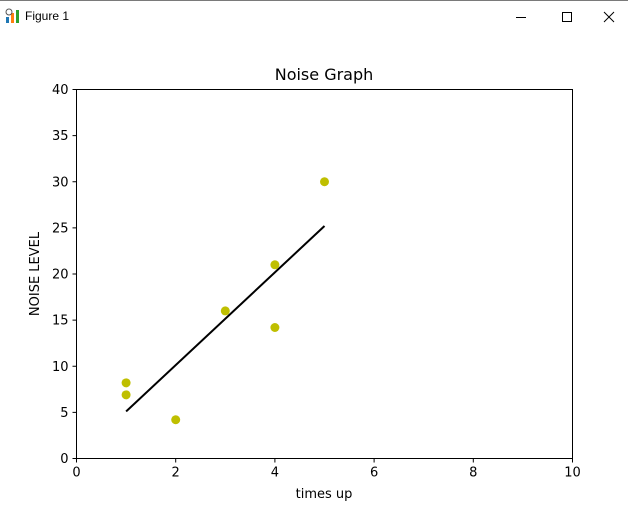 The height and width of the screenshot is (510, 628). Describe the element at coordinates (12, 15) in the screenshot. I see `matplotlib-figure-icon` at that location.